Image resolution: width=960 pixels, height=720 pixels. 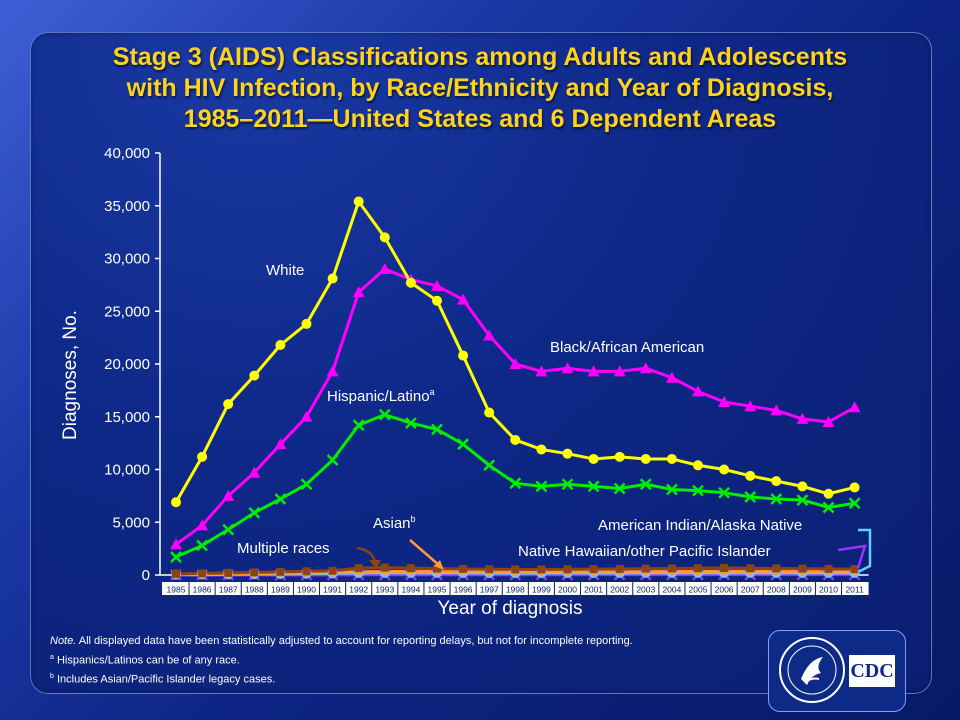 I want to click on leader-asian, so click(x=425, y=553).